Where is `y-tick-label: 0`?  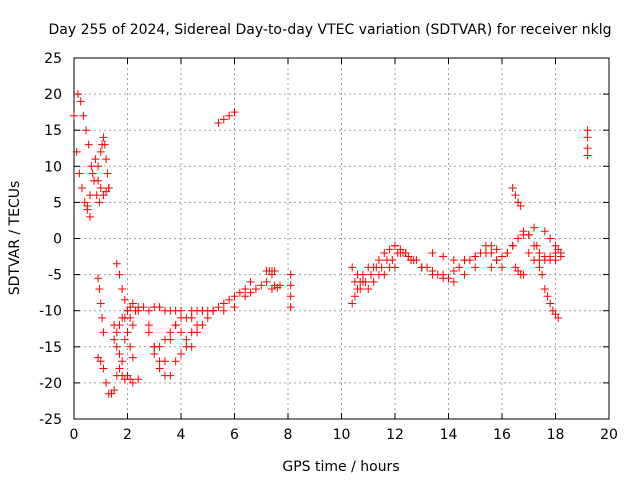
y-tick-label: 0 is located at coordinates (57, 240).